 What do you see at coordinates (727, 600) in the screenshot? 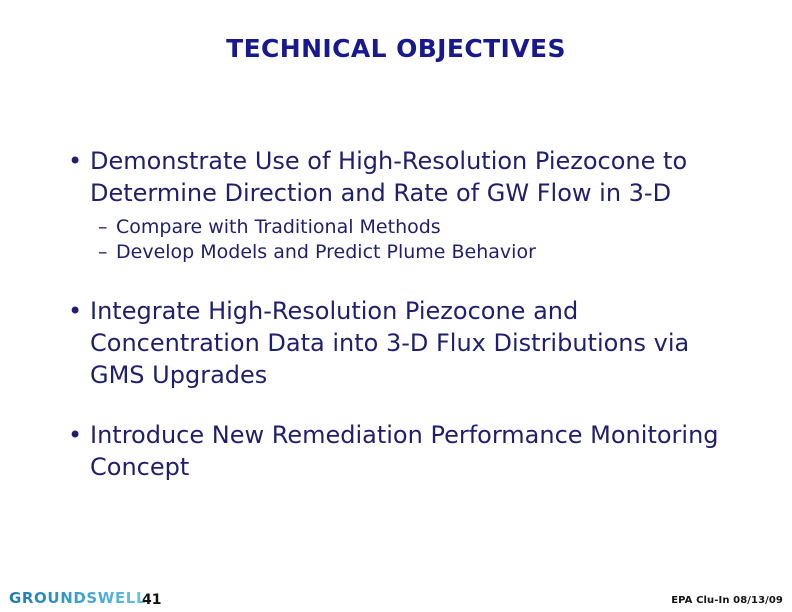
I see `footer-source-note: EPA Clu-In 08/13/09` at bounding box center [727, 600].